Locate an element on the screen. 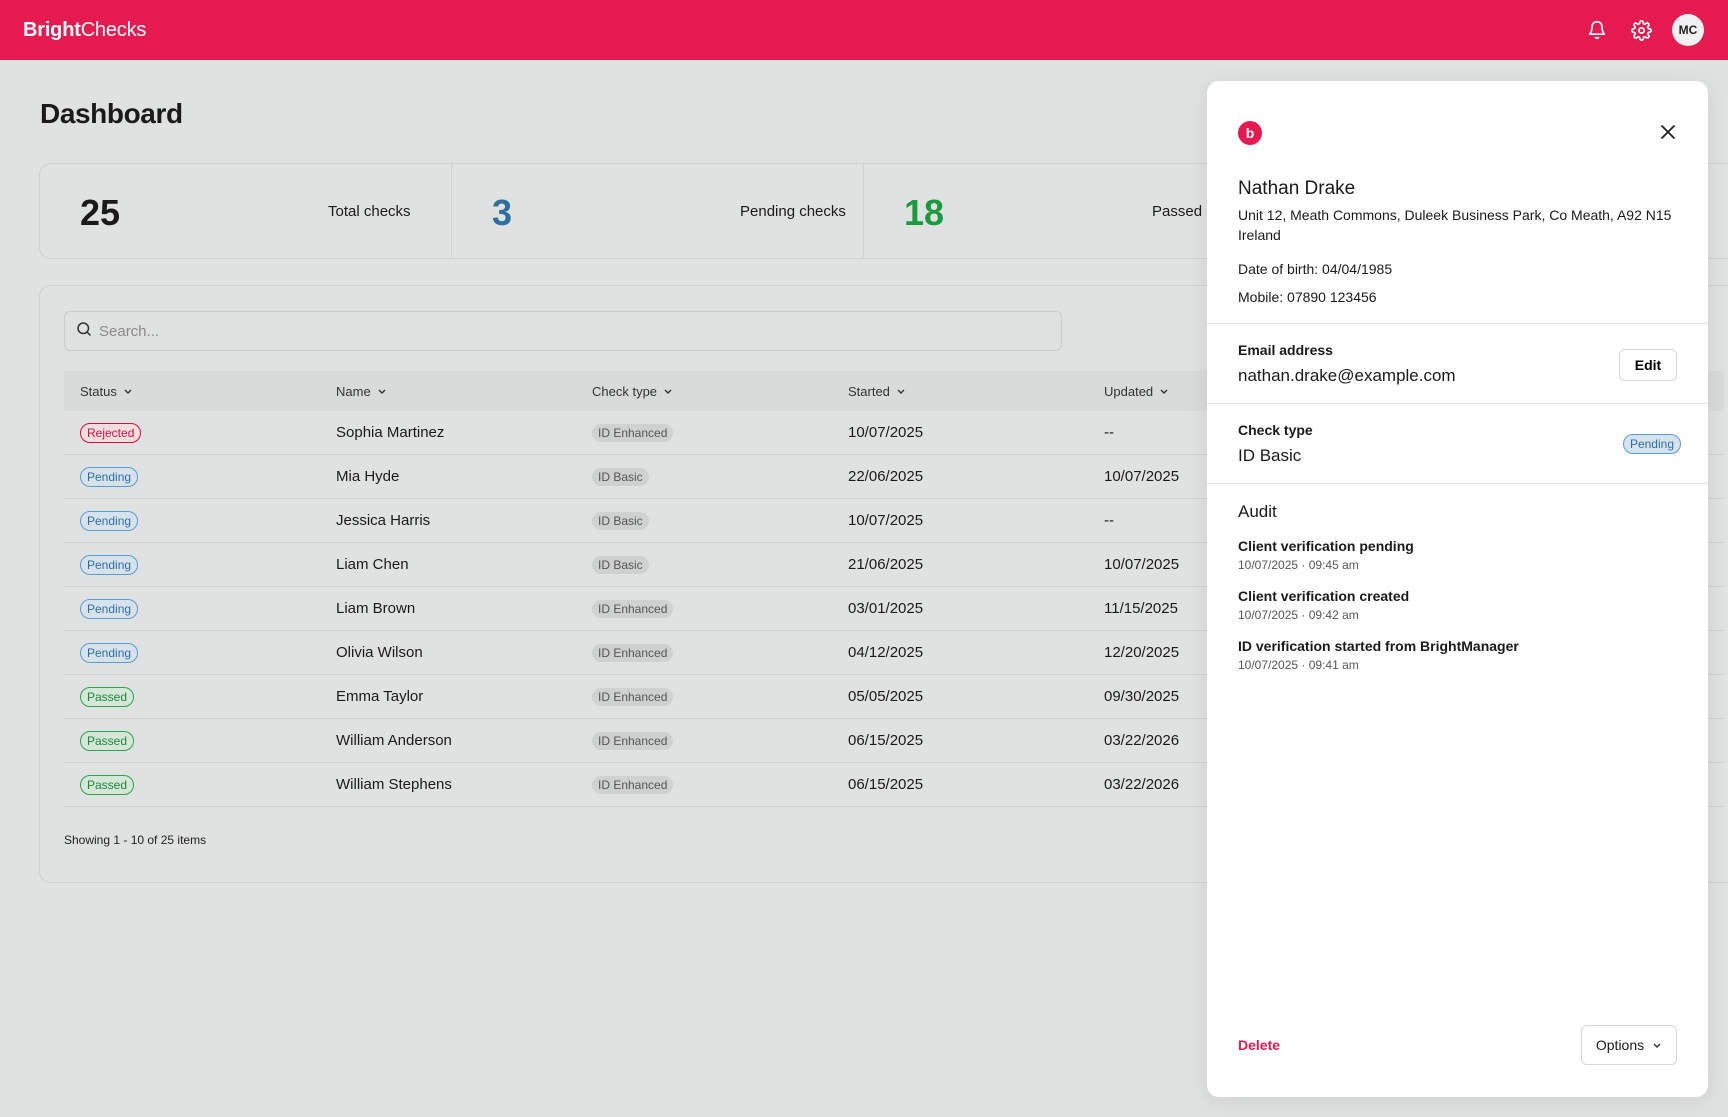  audit-item-date: 10/07/2025 · 09:42 am is located at coordinates (1298, 615).